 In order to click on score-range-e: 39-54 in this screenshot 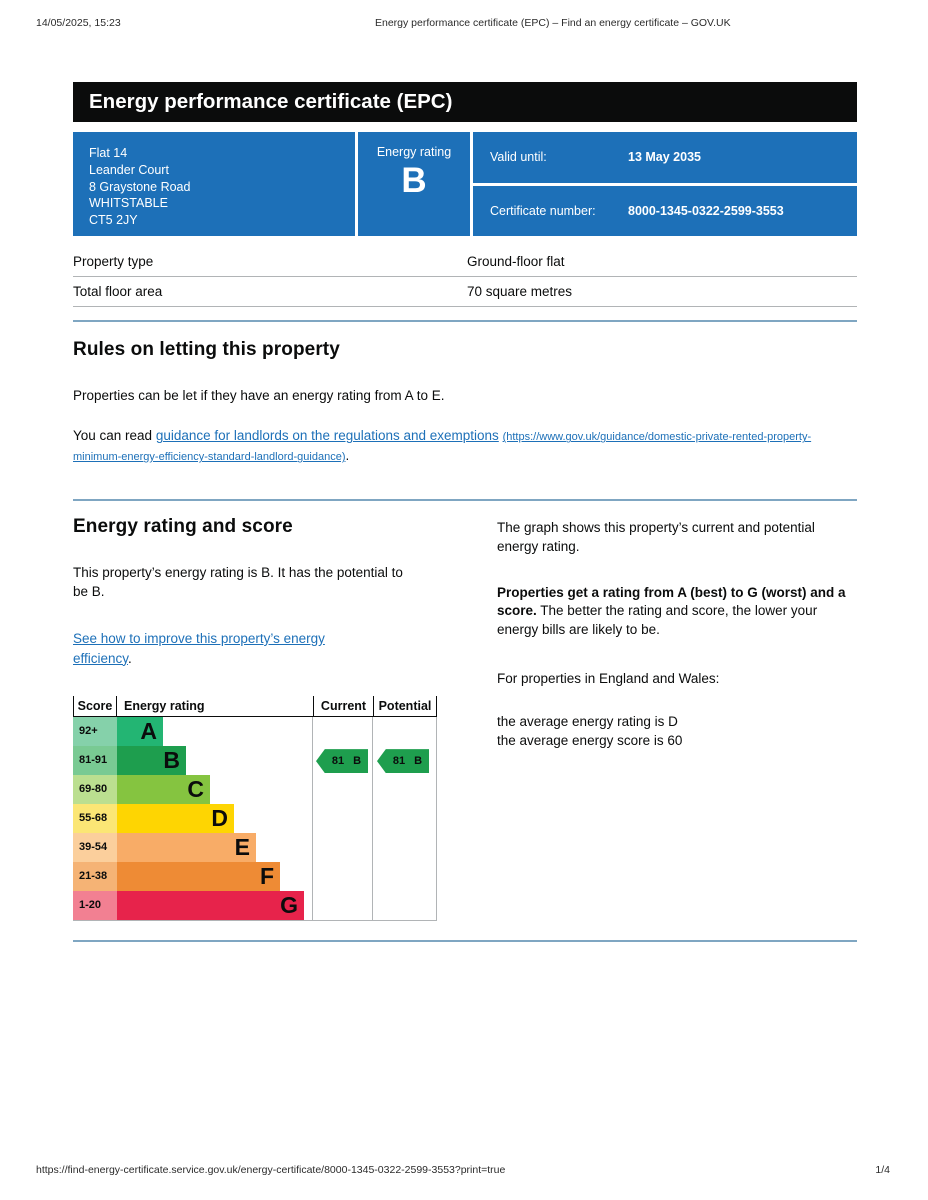, I will do `click(95, 848)`.